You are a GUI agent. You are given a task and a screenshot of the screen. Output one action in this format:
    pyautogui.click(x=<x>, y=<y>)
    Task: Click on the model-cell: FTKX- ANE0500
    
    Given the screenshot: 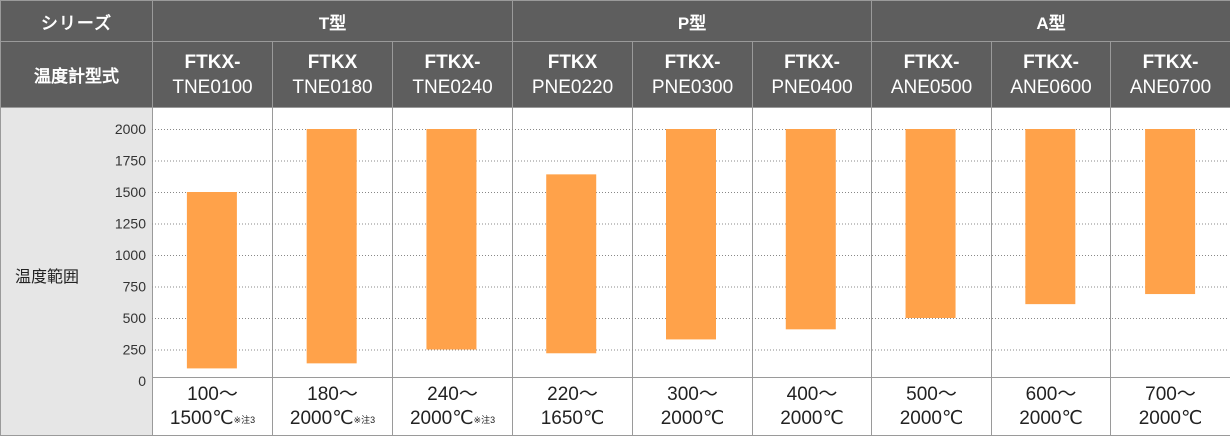 What is the action you would take?
    pyautogui.click(x=932, y=74)
    